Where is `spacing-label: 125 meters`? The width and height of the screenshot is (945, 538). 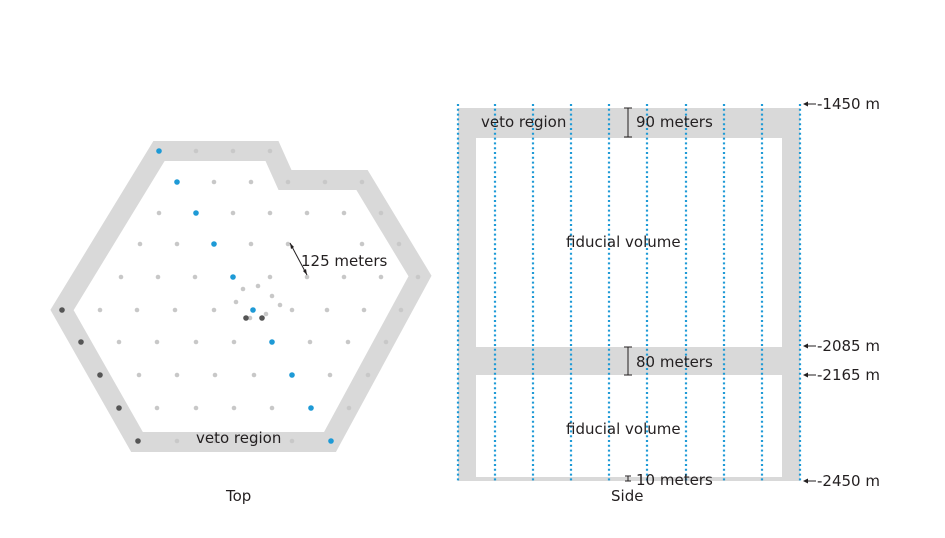 spacing-label: 125 meters is located at coordinates (344, 261).